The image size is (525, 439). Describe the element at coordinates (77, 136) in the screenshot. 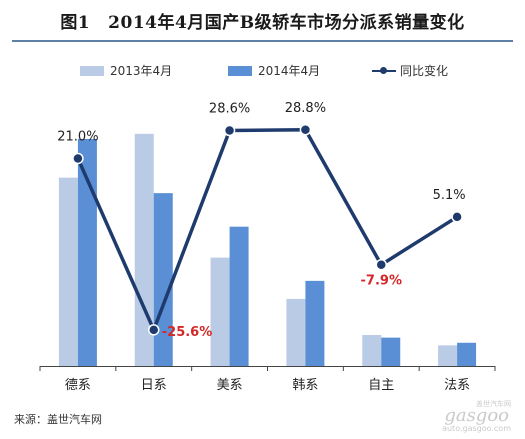

I see `yoy-label-0: 21.0%` at that location.